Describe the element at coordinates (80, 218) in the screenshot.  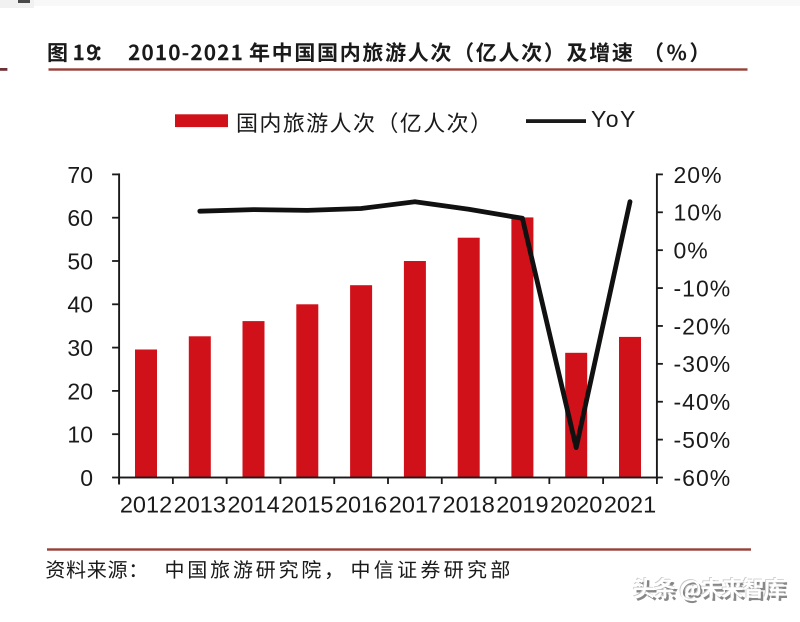
I see `svg-text: 60` at that location.